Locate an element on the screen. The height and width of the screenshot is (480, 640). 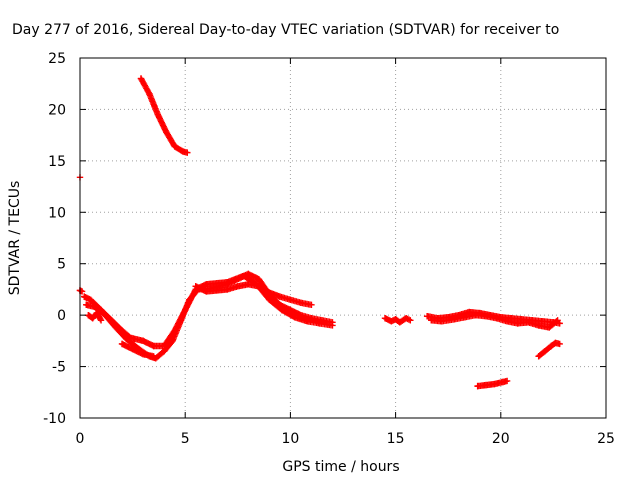
y-tick-label: -5 is located at coordinates (59, 368).